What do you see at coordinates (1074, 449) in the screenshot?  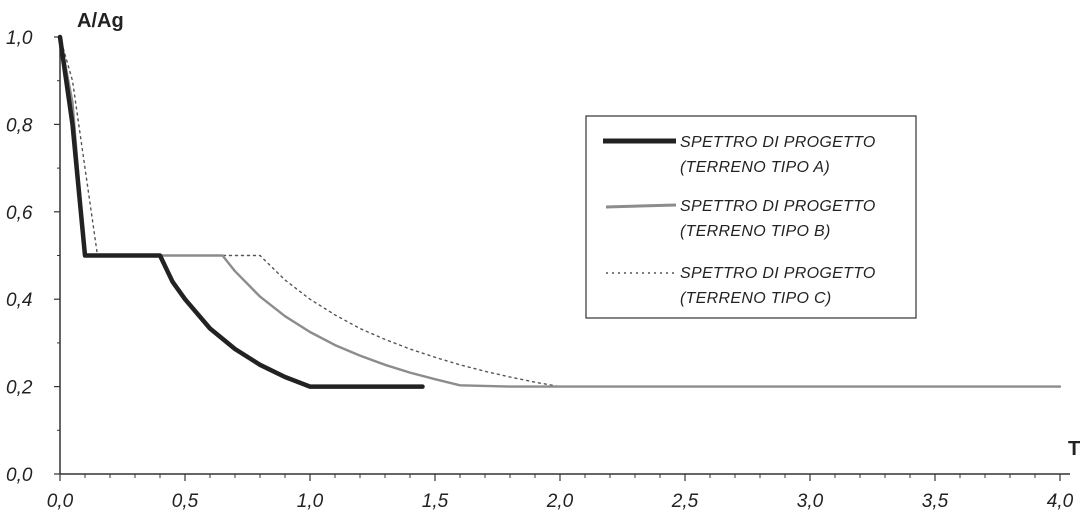 I see `x-axis-title: T` at bounding box center [1074, 449].